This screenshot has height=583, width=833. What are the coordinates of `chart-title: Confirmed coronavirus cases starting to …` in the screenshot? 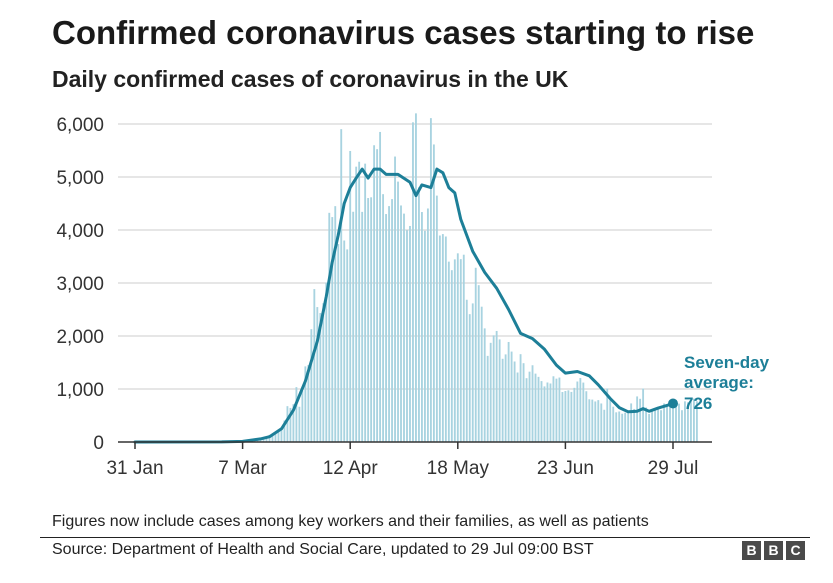 It's located at (403, 32).